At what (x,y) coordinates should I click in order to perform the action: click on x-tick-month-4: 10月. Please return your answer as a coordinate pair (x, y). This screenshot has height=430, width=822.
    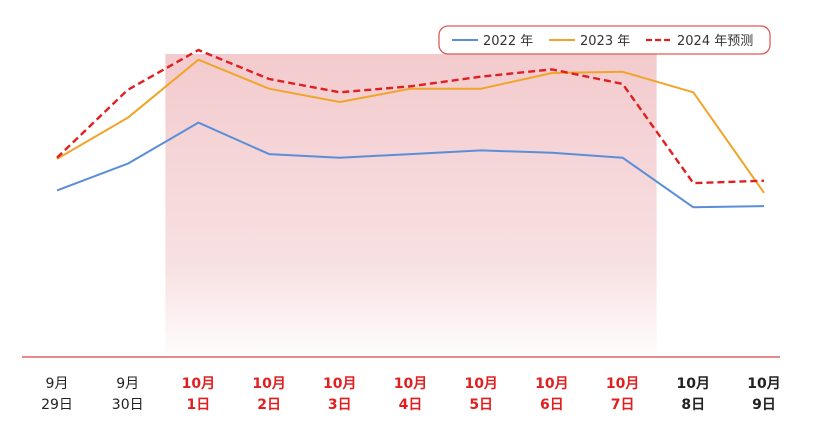
    Looking at the image, I should click on (339, 384).